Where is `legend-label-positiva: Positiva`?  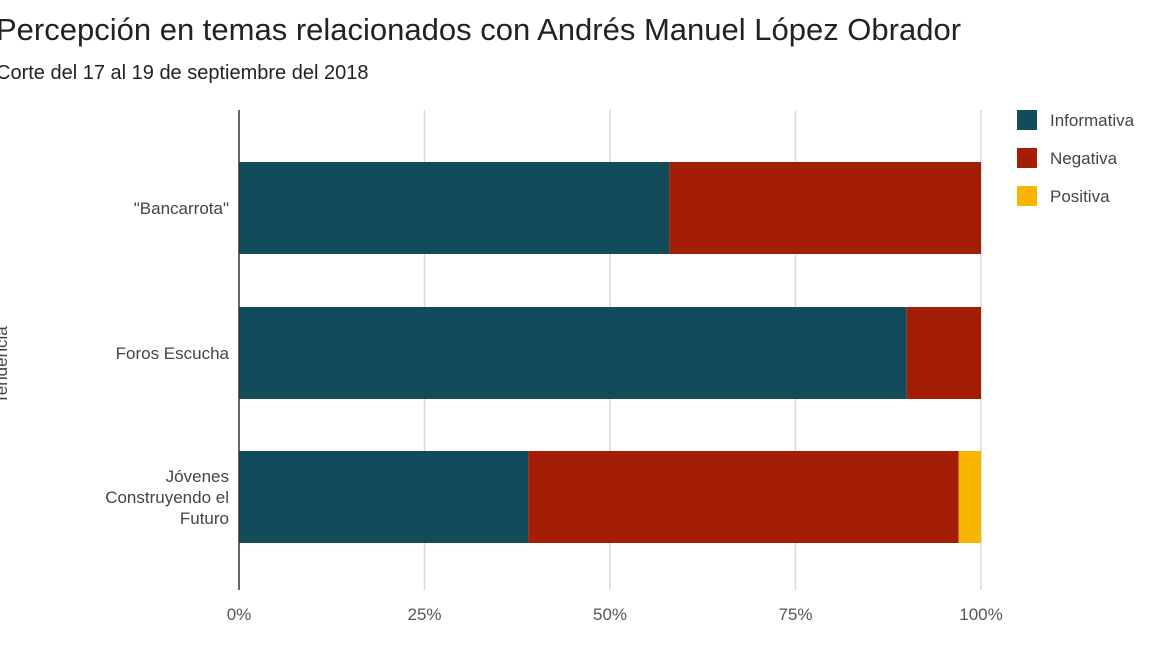
legend-label-positiva: Positiva is located at coordinates (1080, 196).